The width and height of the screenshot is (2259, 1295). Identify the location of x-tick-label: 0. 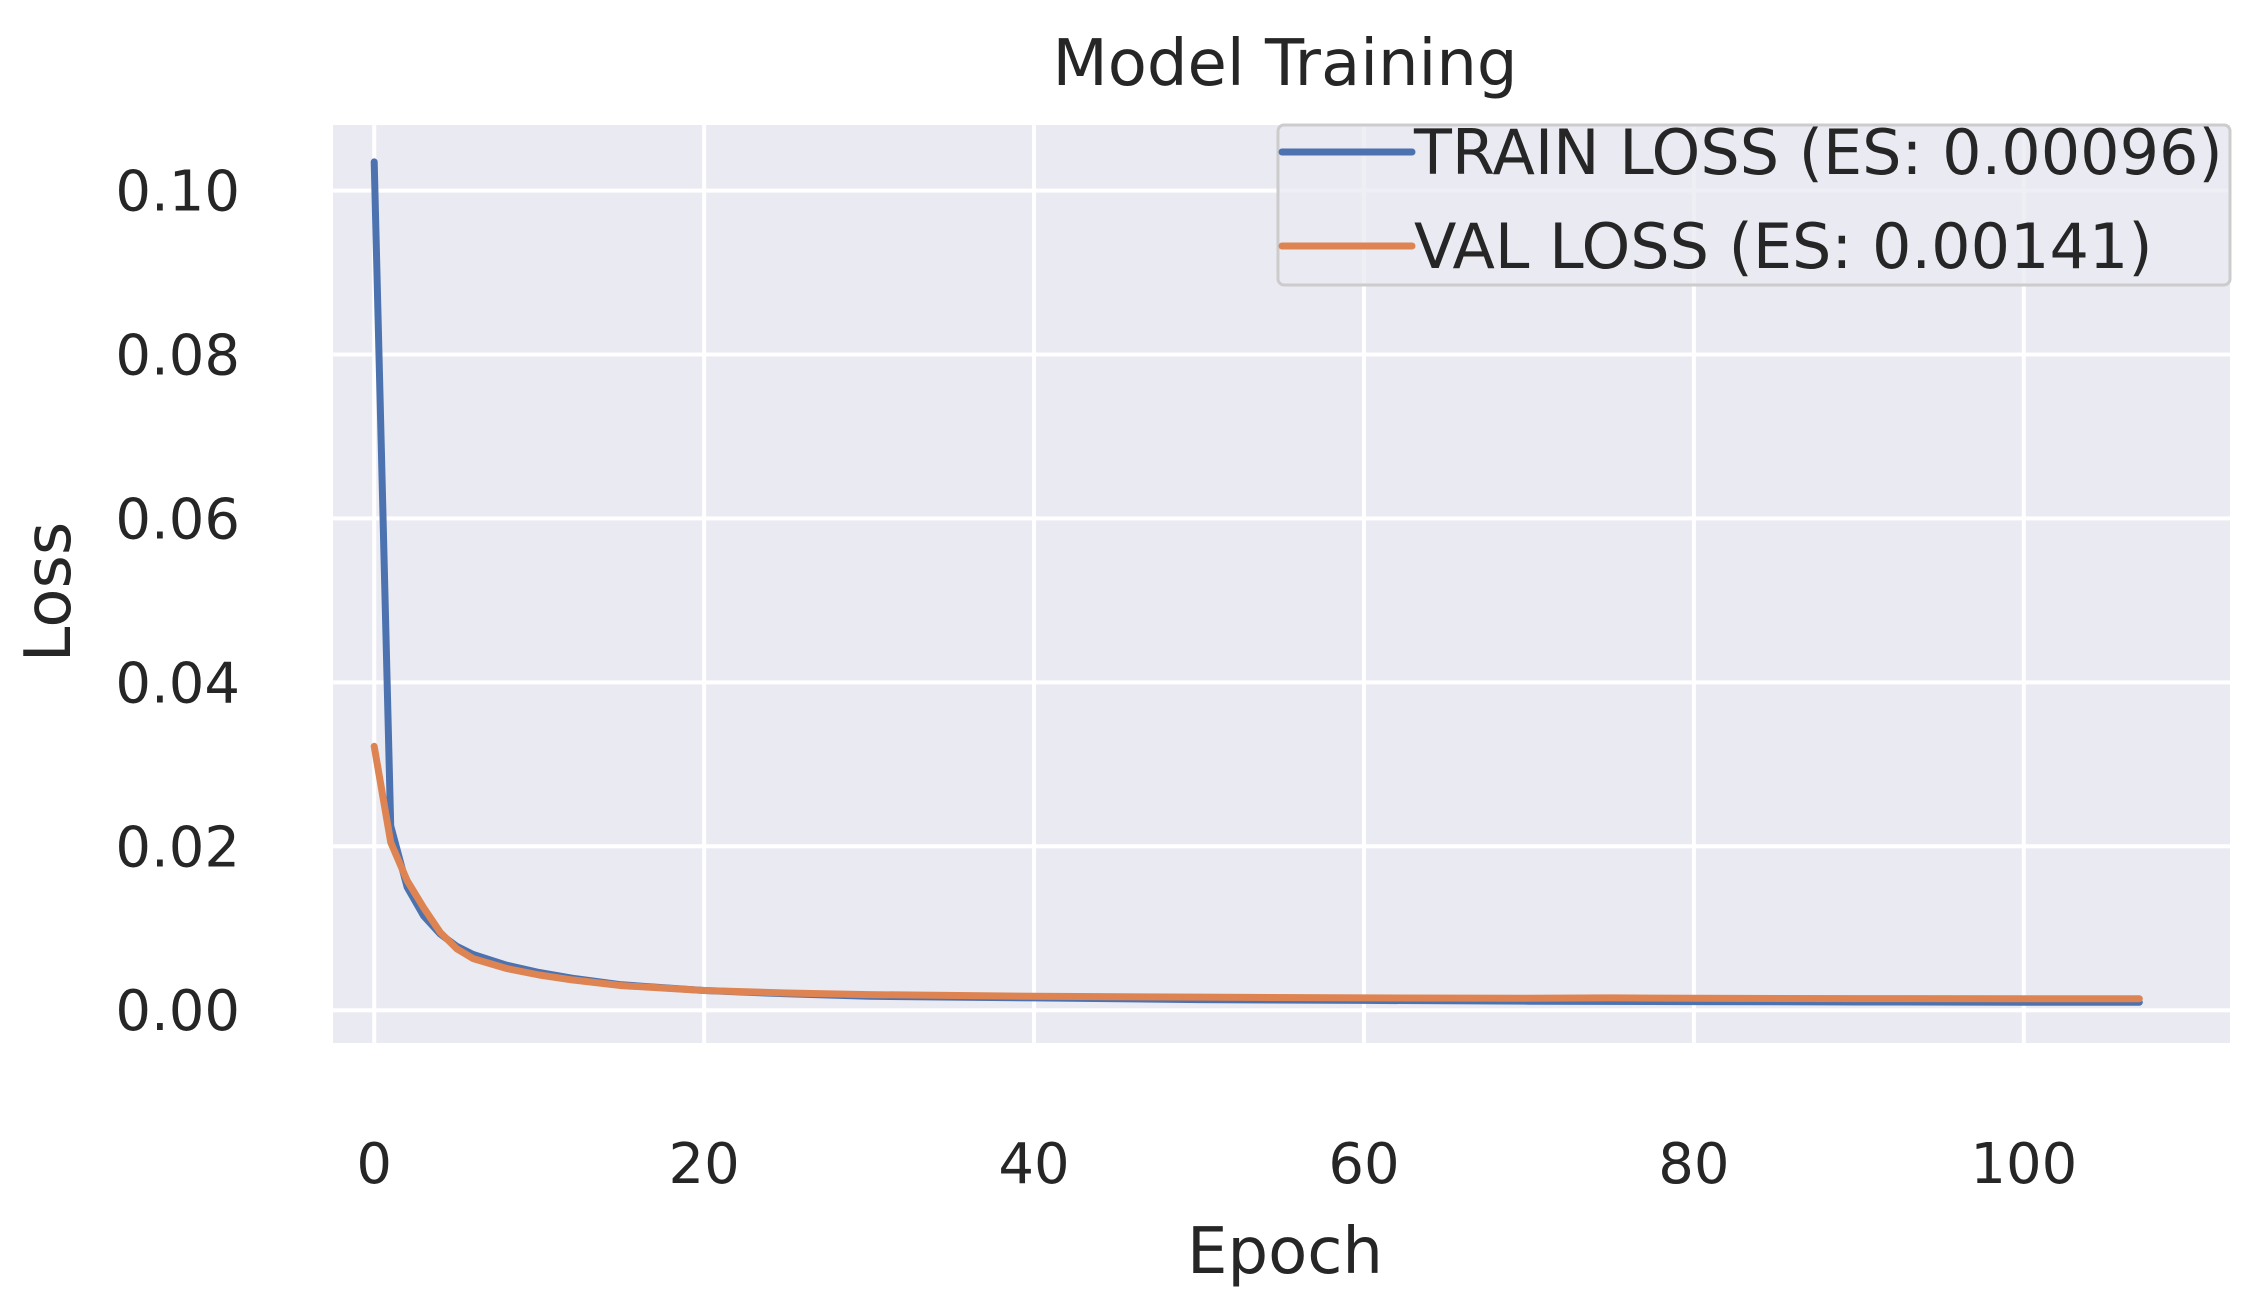
(374, 1164).